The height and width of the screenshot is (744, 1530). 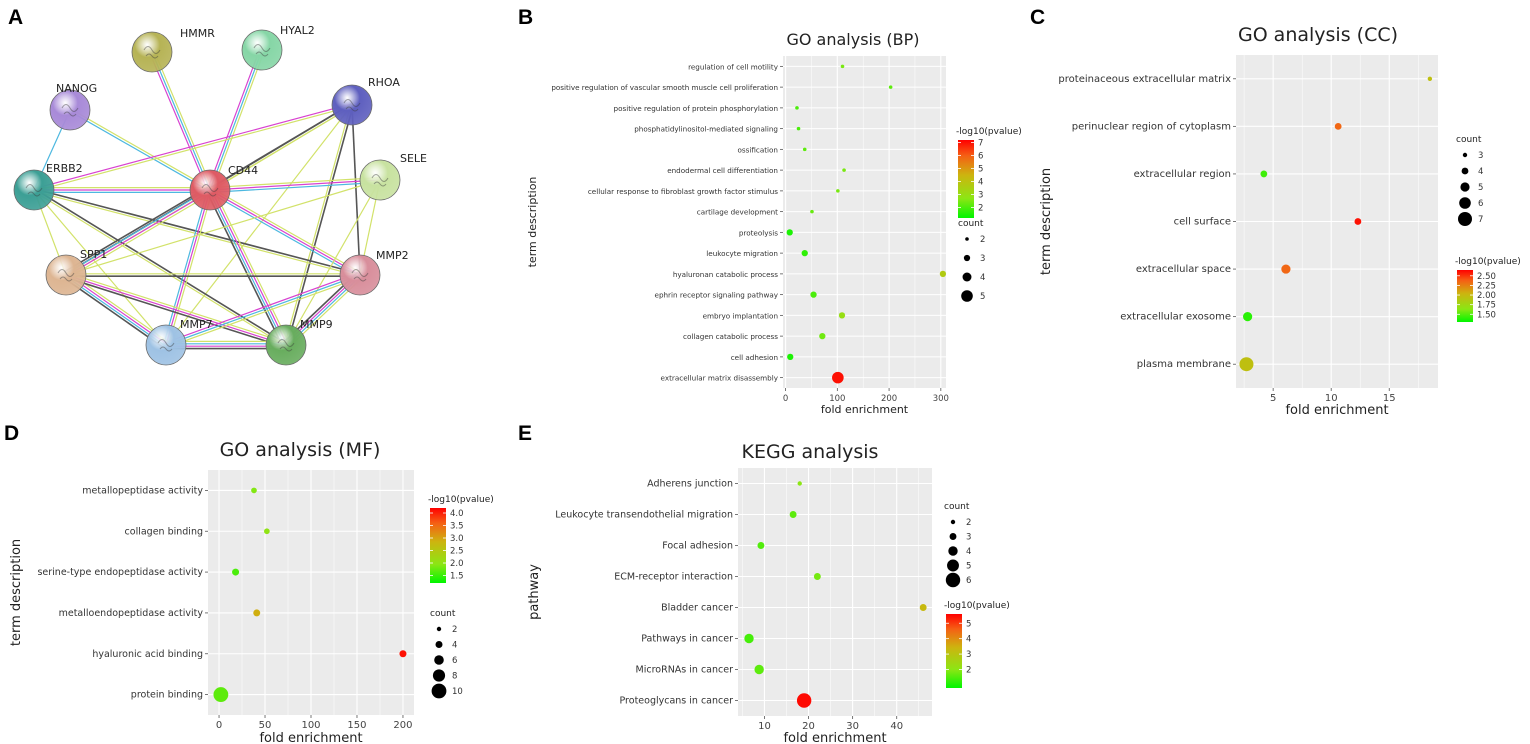 What do you see at coordinates (300, 450) in the screenshot?
I see `chart-title-d: GO analysis (MF)` at bounding box center [300, 450].